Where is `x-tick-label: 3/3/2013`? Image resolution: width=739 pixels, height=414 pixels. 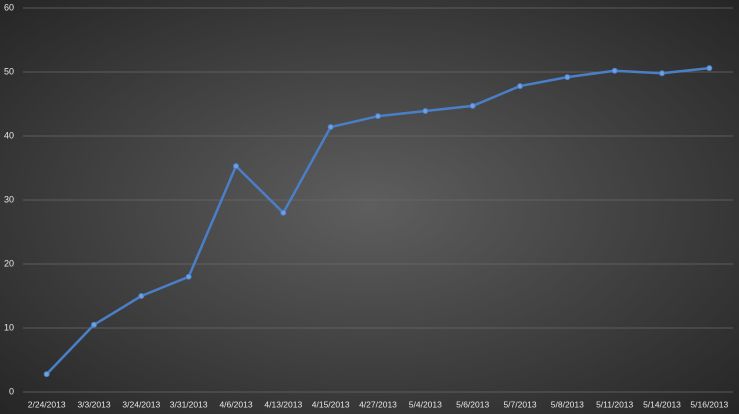
x-tick-label: 3/3/2013 is located at coordinates (93, 404).